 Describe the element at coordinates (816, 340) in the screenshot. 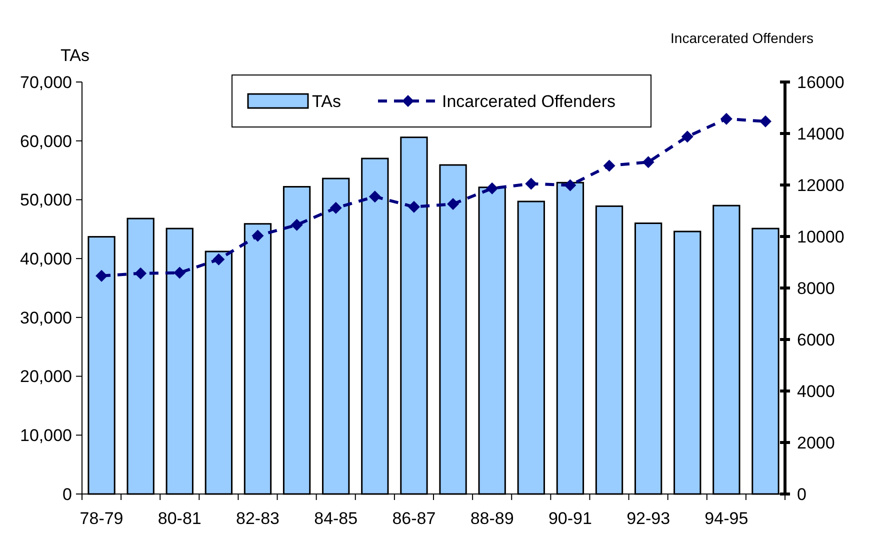

I see `y2-tick-label: 6000` at that location.